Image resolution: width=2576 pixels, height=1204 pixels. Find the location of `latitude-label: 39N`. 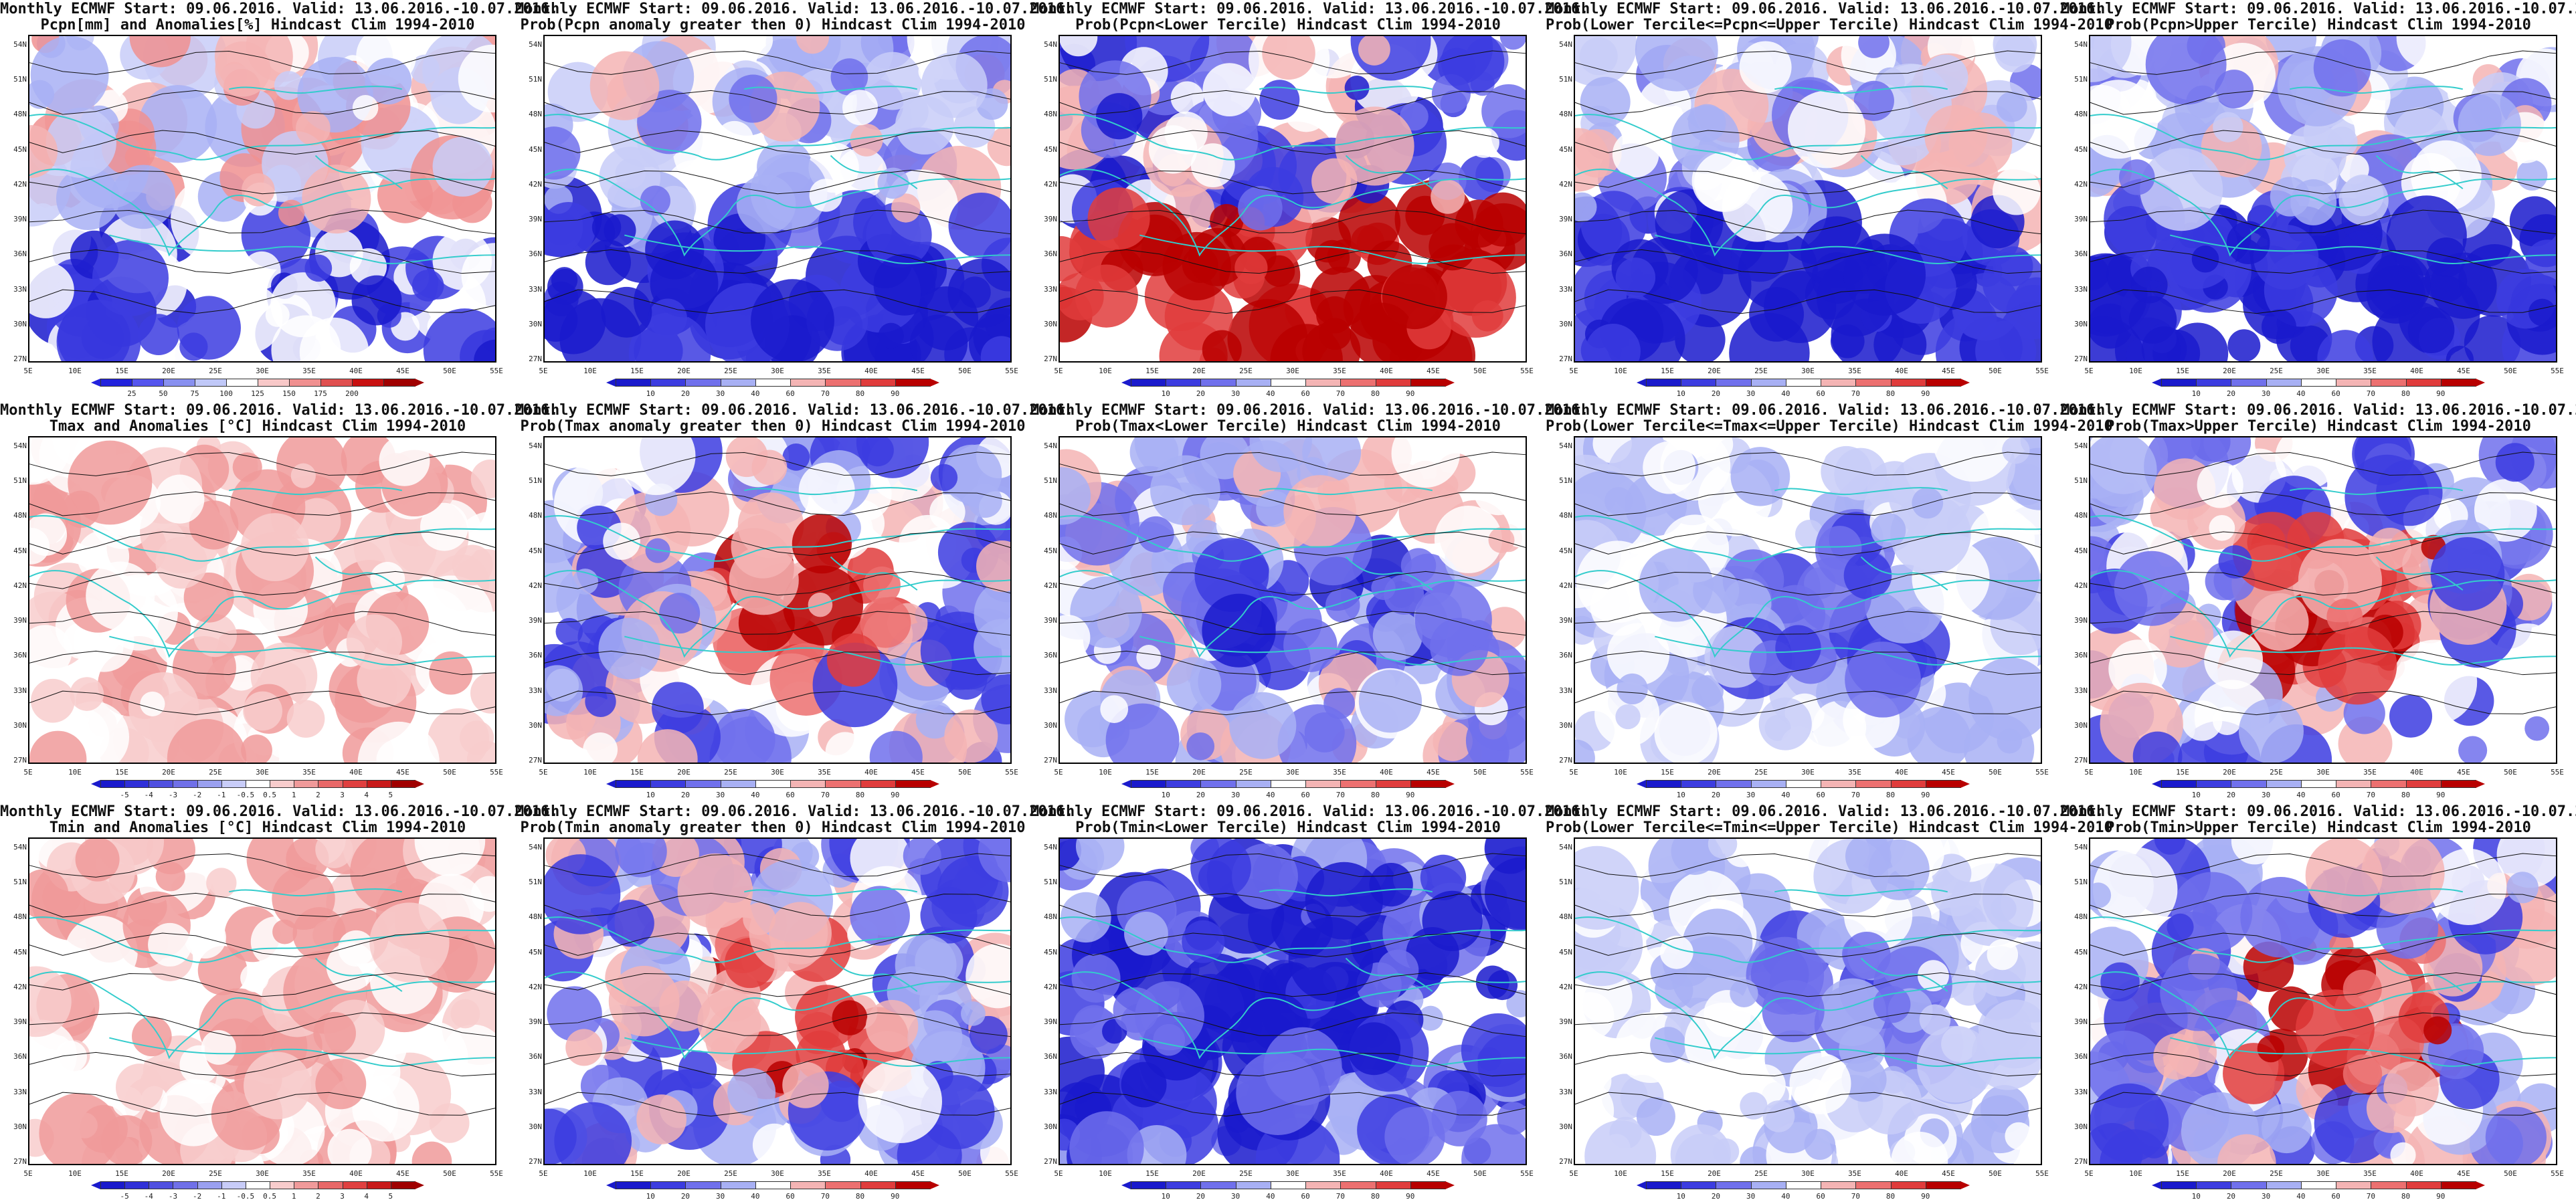

latitude-label: 39N is located at coordinates (1565, 1022).